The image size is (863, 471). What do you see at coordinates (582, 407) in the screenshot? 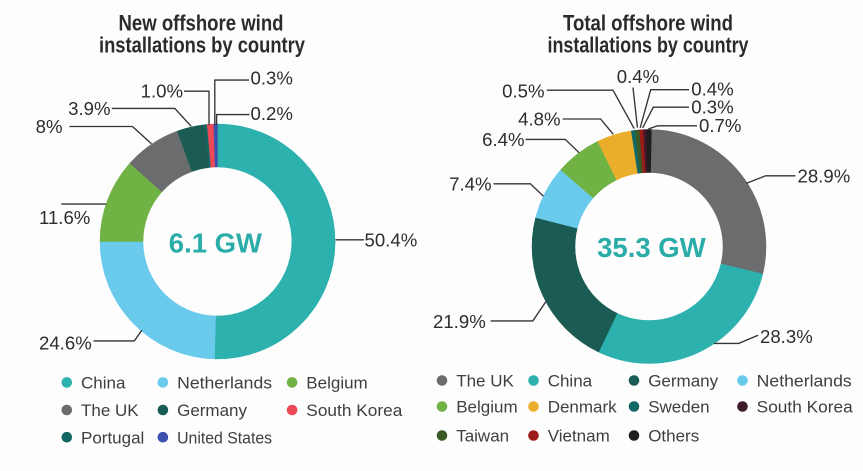
I see `svg-text: Denmark` at bounding box center [582, 407].